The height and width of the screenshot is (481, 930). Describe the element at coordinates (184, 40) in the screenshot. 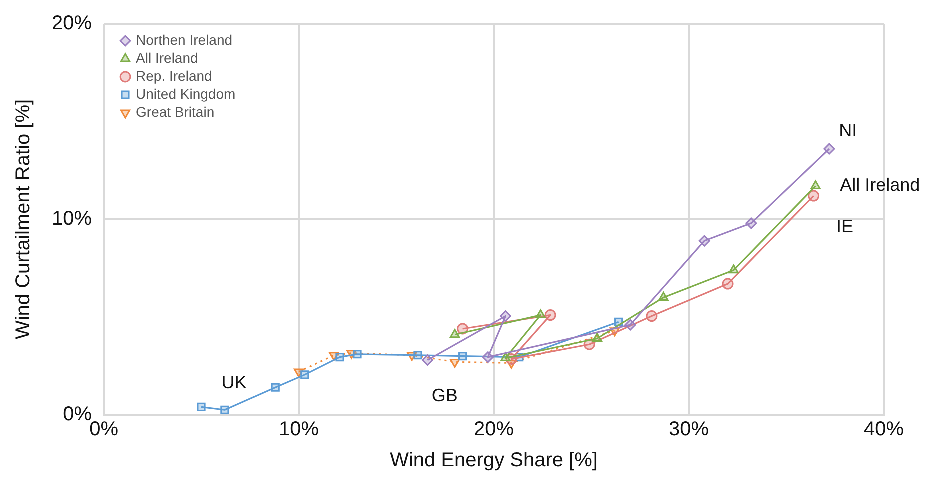

I see `legend-label: Northen Ireland` at that location.